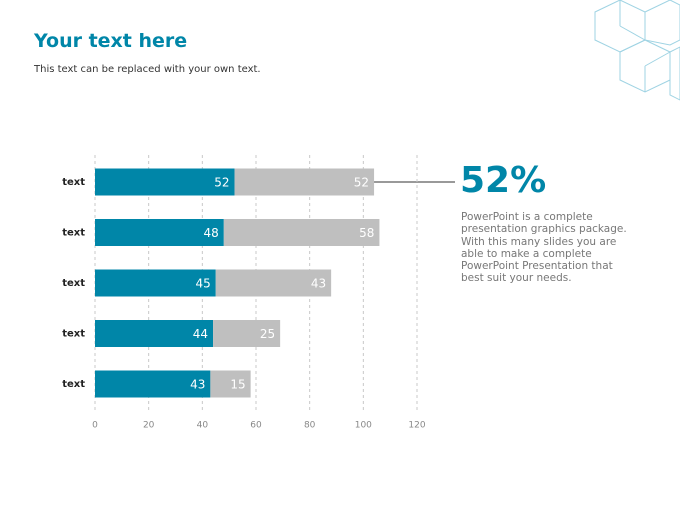 The image size is (680, 510). What do you see at coordinates (527, 217) in the screenshot?
I see `description-line: PowerPoint is a complete` at bounding box center [527, 217].